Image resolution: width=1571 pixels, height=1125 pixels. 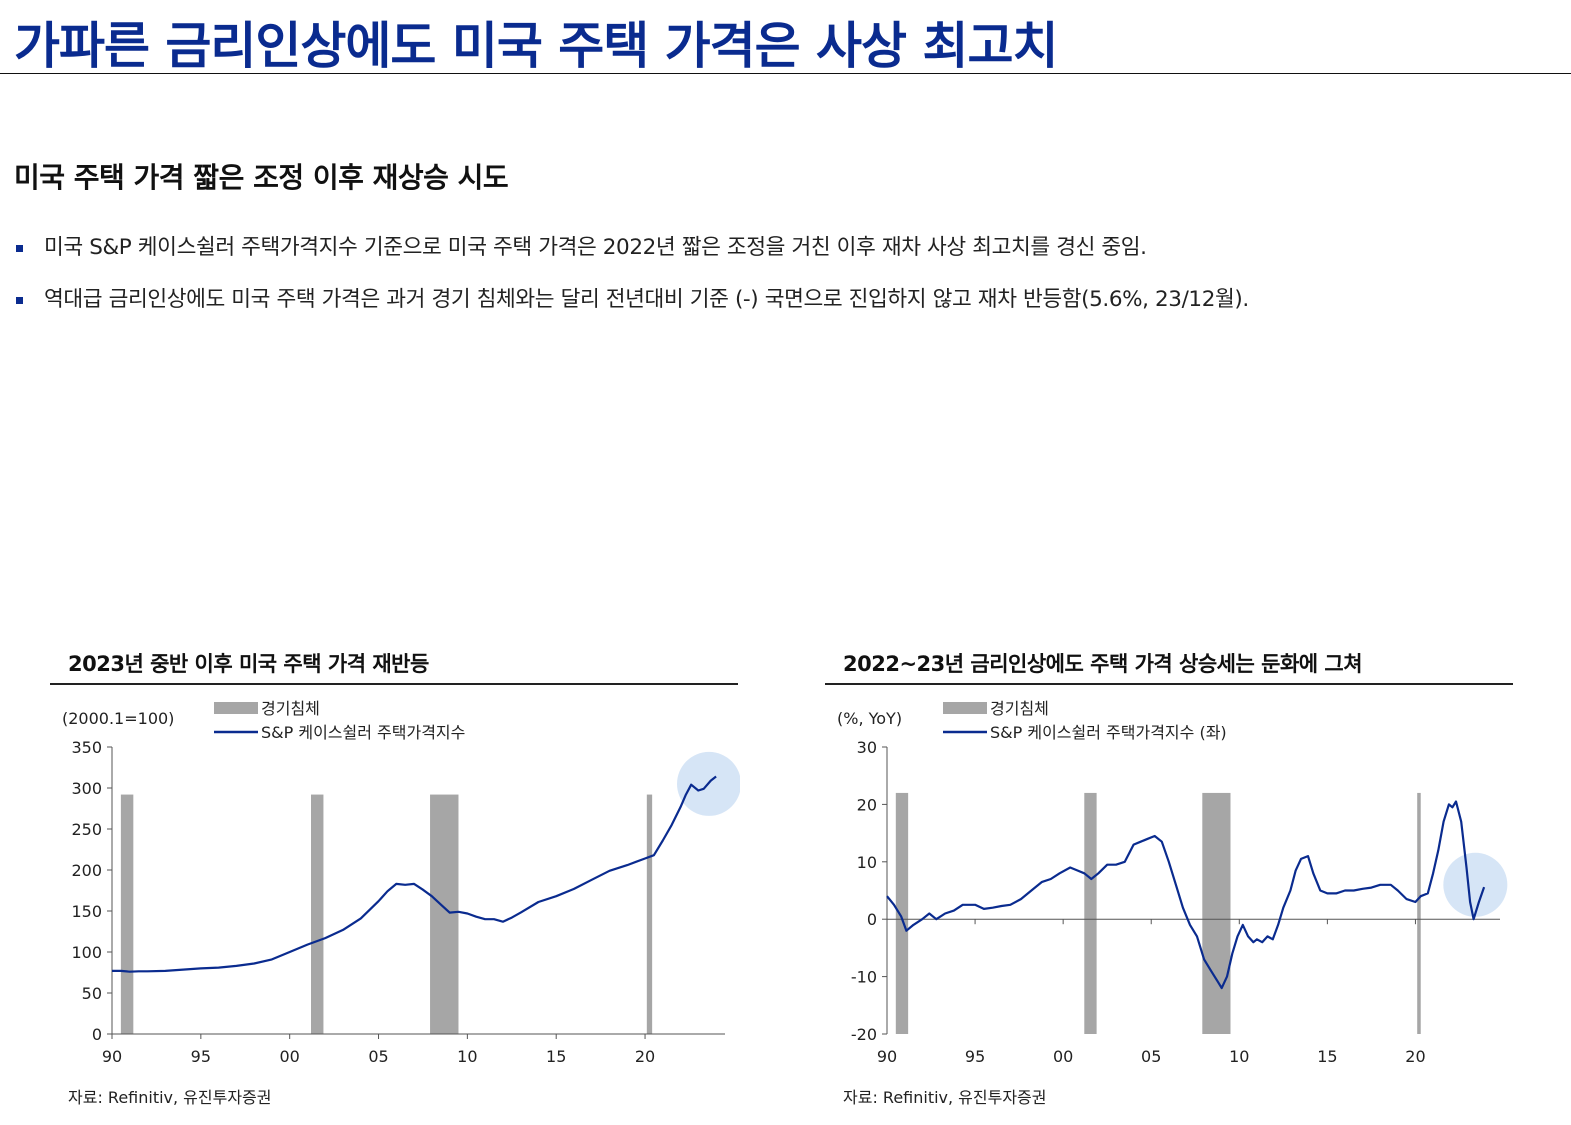 What do you see at coordinates (864, 1034) in the screenshot?
I see `y-tick-label: -20` at bounding box center [864, 1034].